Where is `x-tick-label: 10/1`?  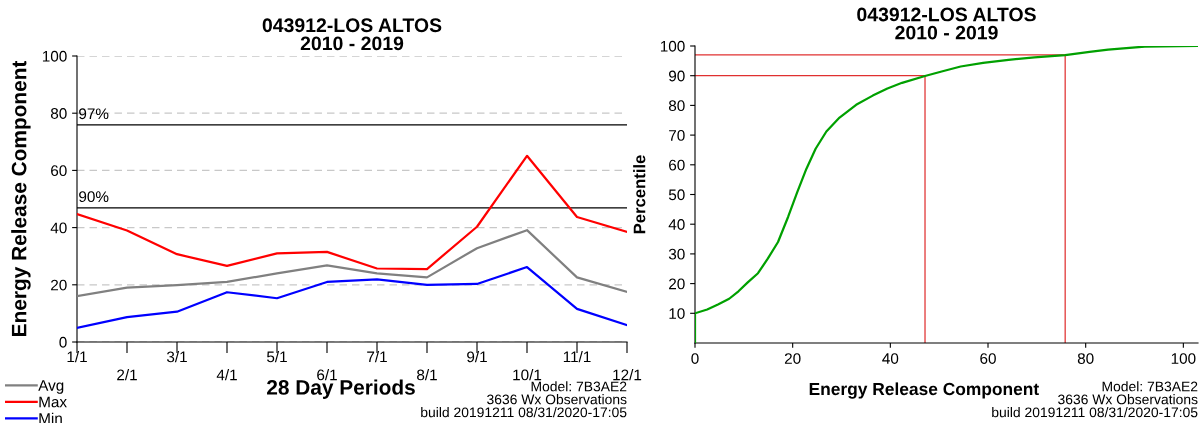
x-tick-label: 10/1 is located at coordinates (527, 375).